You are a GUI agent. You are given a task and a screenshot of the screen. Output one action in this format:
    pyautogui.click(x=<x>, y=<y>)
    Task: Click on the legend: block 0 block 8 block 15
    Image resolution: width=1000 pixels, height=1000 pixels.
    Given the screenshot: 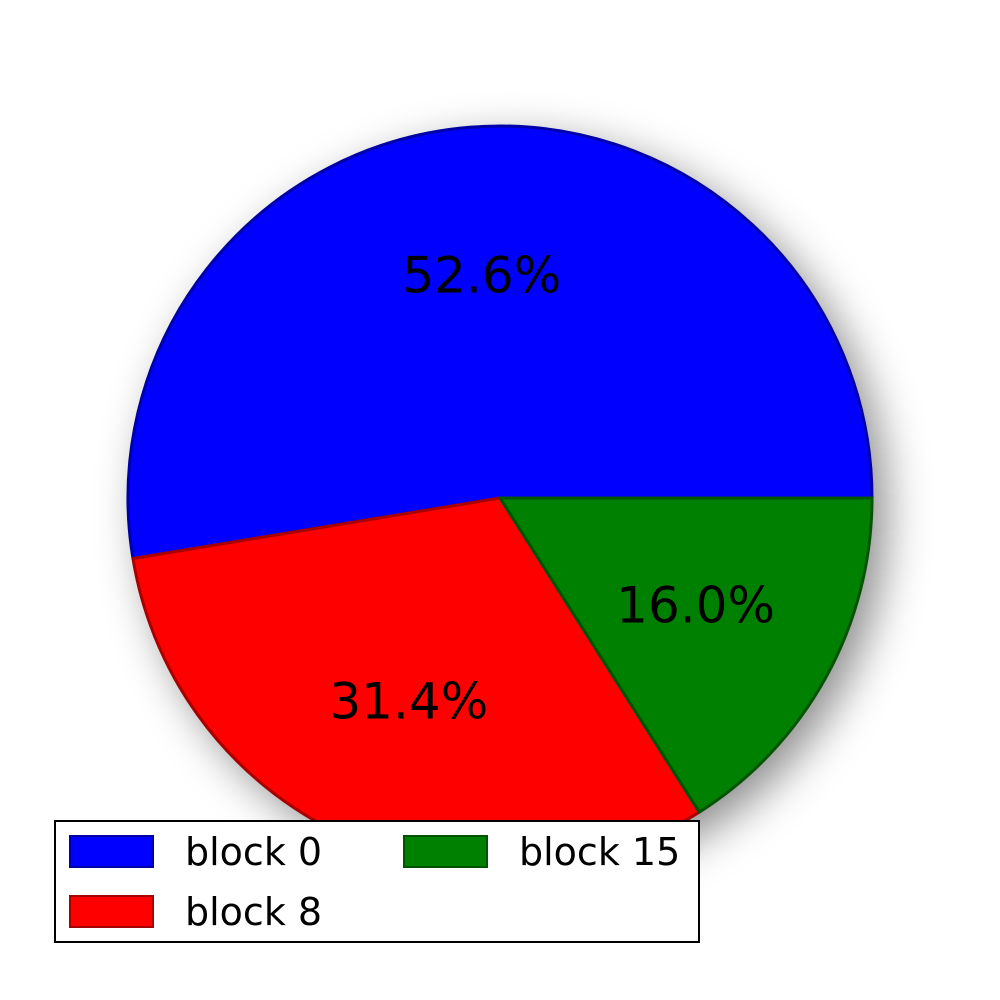 What is the action you would take?
    pyautogui.click(x=377, y=881)
    